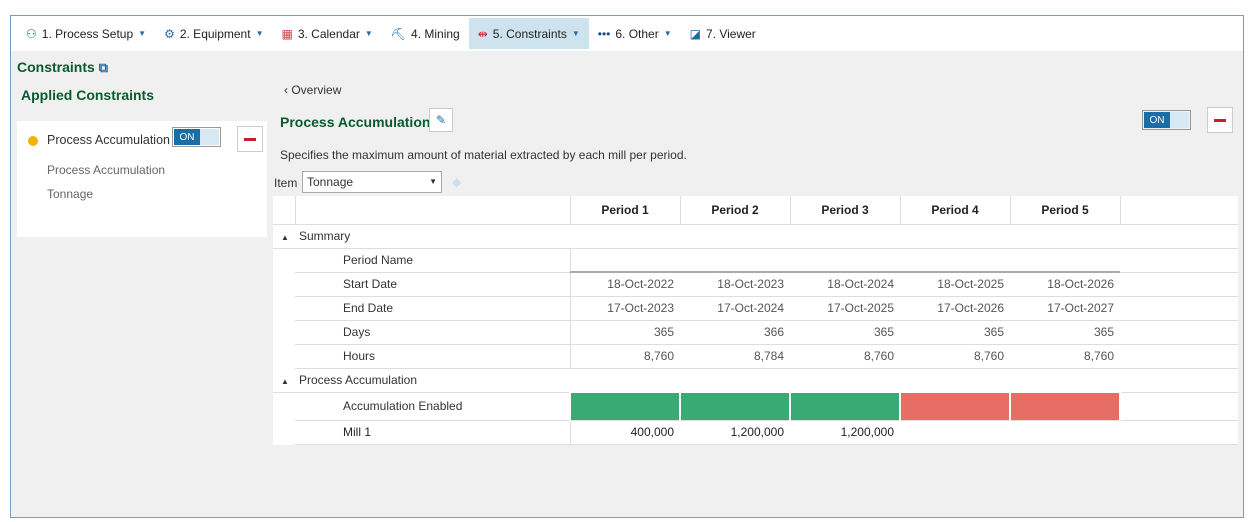 Image resolution: width=1256 pixels, height=522 pixels. What do you see at coordinates (326, 33) in the screenshot?
I see `toolbar-item-calendar: ▦ 3. Calendar ▼` at bounding box center [326, 33].